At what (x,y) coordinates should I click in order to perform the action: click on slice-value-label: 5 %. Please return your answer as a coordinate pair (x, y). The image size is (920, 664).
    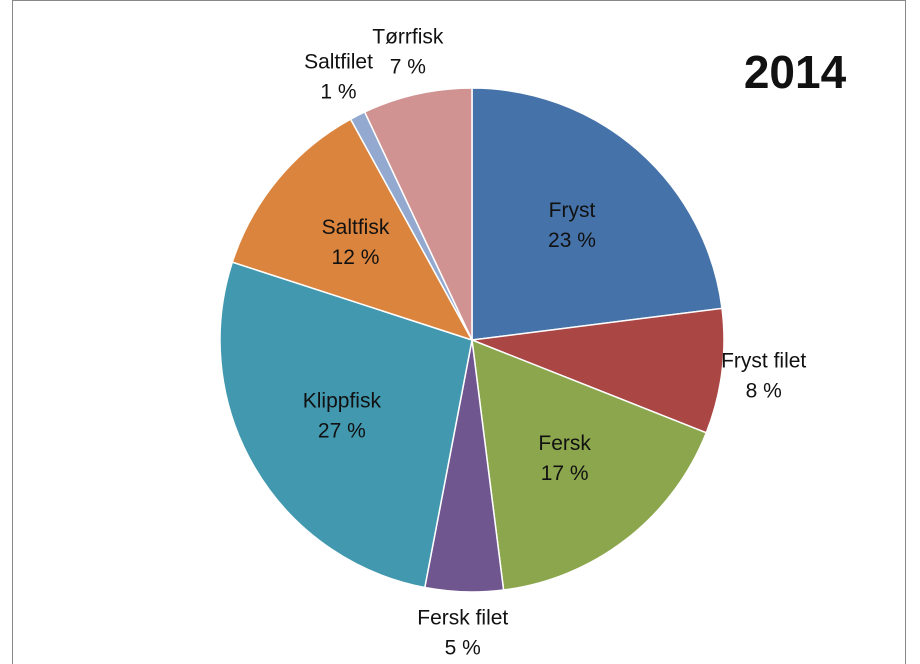
    Looking at the image, I should click on (463, 647).